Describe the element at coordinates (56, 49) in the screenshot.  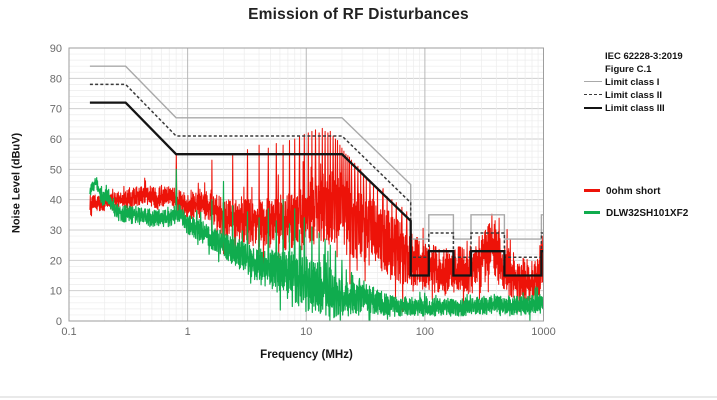
I see `svg-text: 90` at that location.